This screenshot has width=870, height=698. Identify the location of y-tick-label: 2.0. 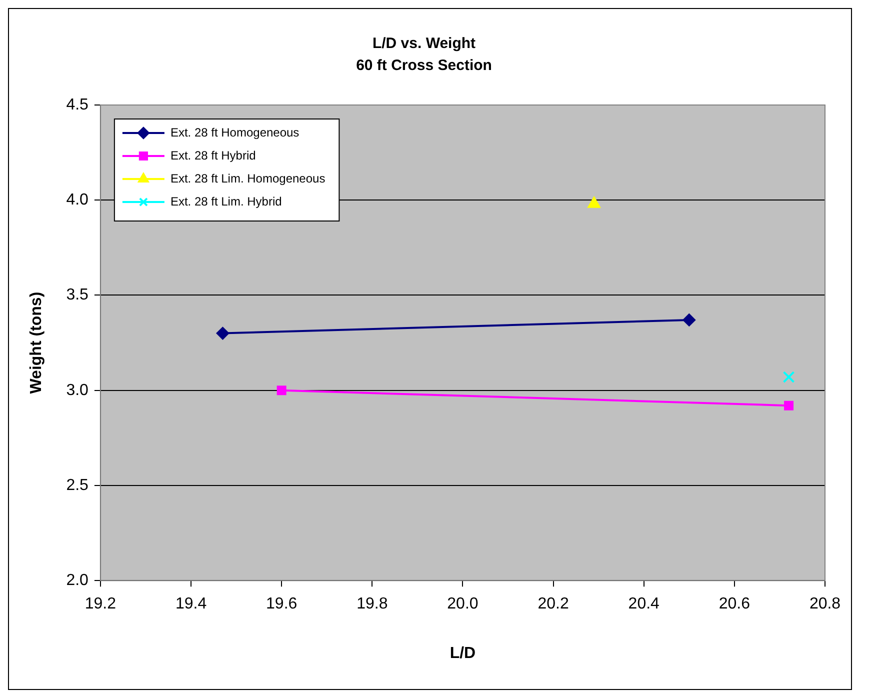
(77, 581).